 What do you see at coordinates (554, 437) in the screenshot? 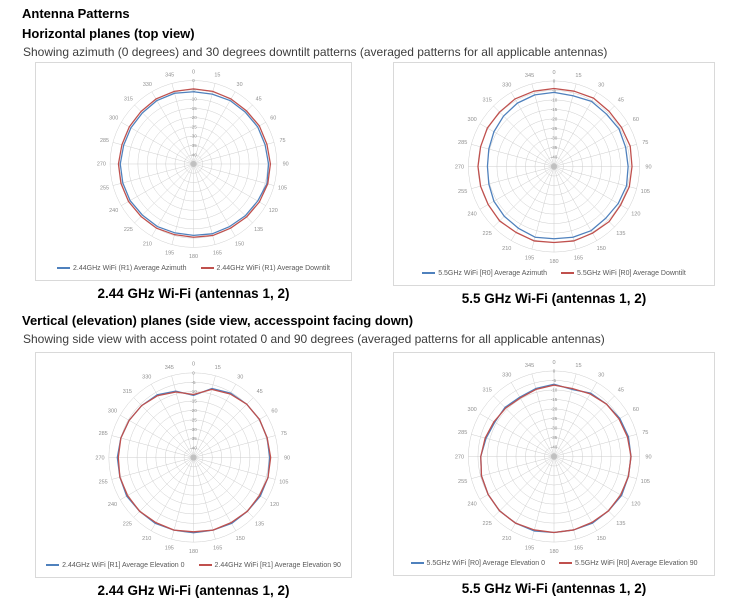
I see `svg-text: -35` at bounding box center [554, 437].